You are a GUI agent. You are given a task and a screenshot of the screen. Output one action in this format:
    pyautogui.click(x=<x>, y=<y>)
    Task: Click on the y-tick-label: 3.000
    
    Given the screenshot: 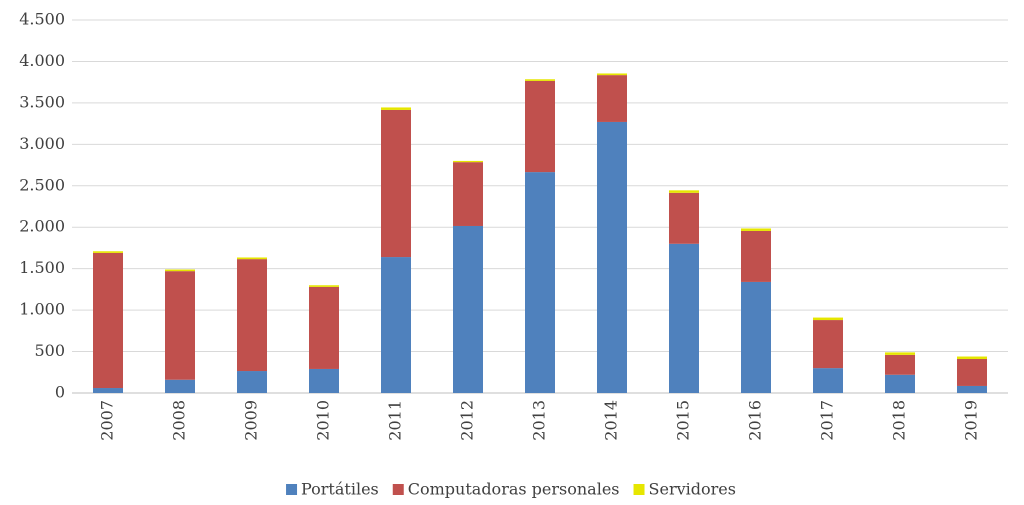 What is the action you would take?
    pyautogui.click(x=42, y=143)
    